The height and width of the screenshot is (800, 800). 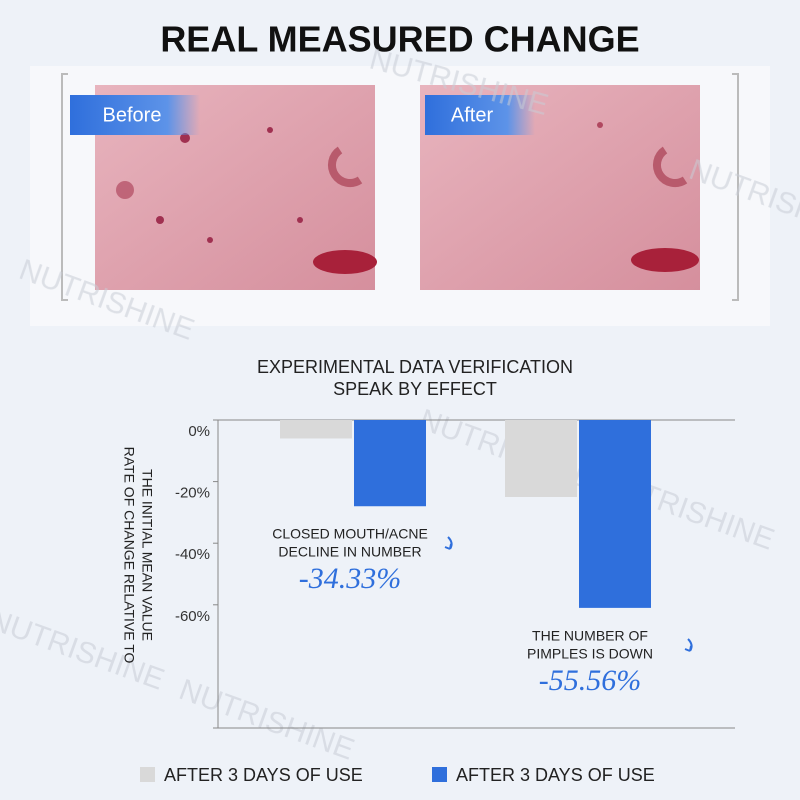 I want to click on y-axis-label: RATE OF CHANGE RELATIVE TO, so click(x=129, y=555).